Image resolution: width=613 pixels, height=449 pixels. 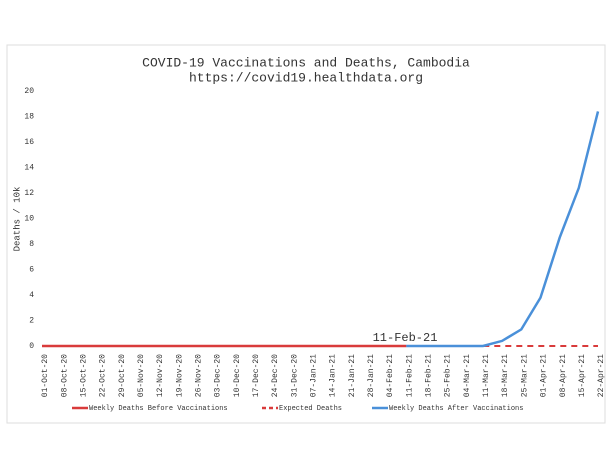 I want to click on y-tick-label: 0, so click(x=31, y=346).